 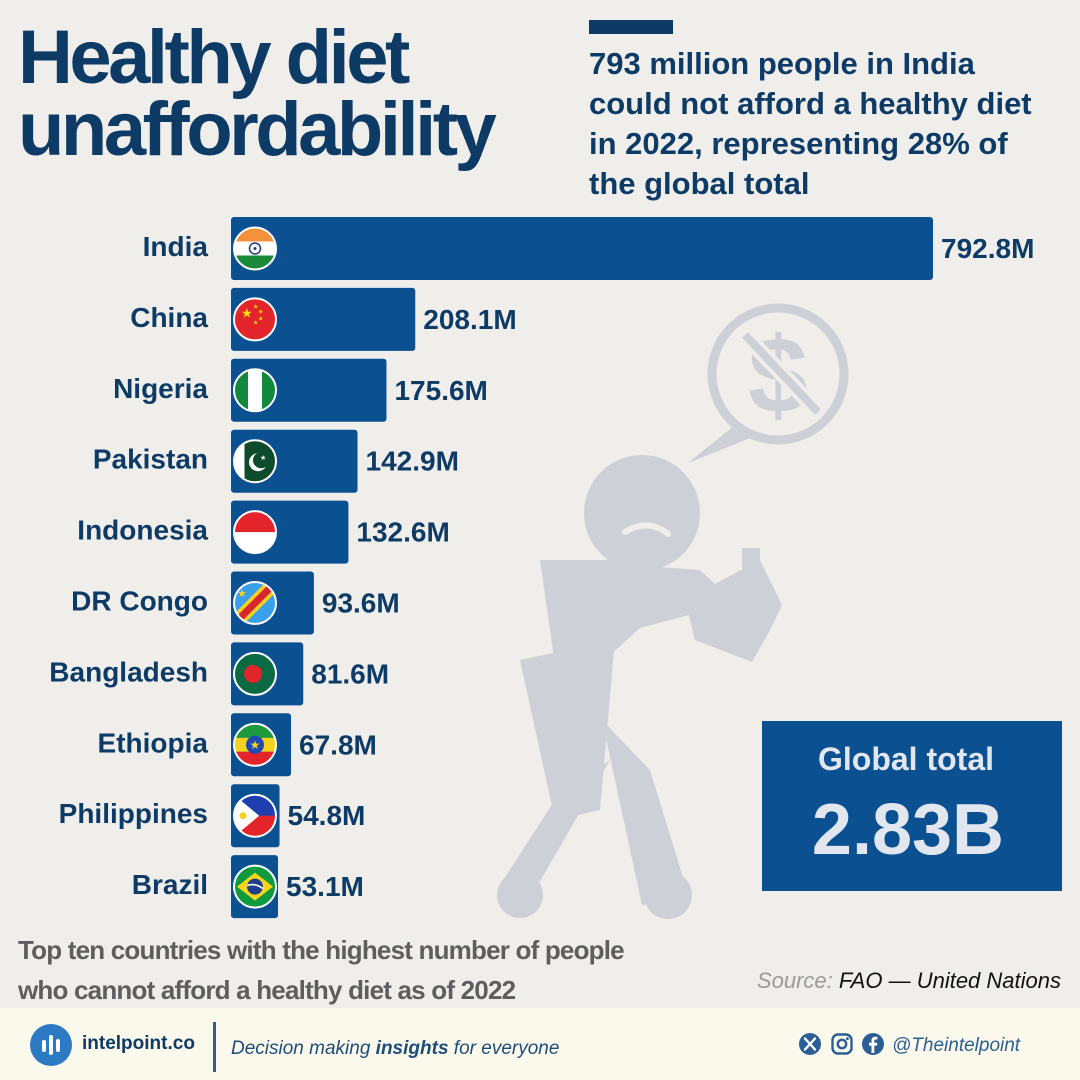 I want to click on social-handle: @Theintelpoint, so click(x=956, y=1045).